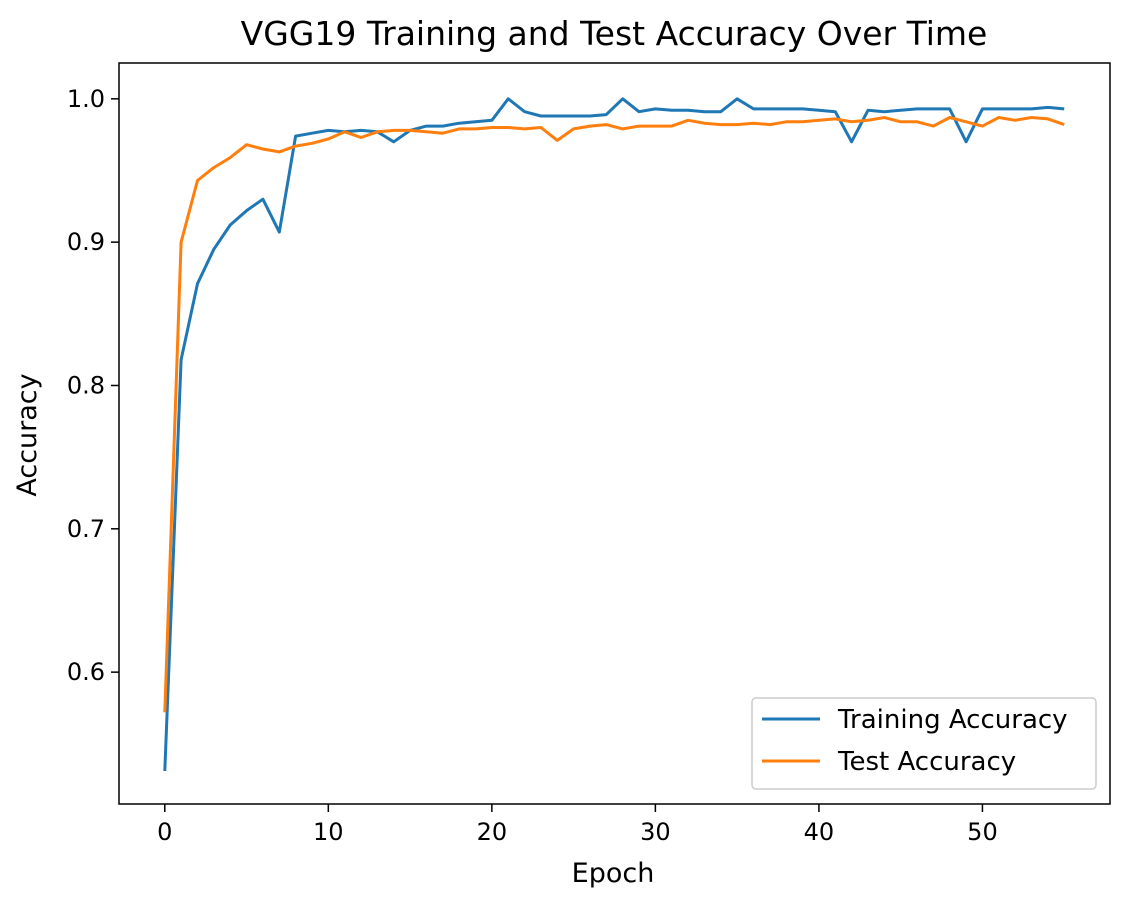  Describe the element at coordinates (86, 385) in the screenshot. I see `y-tick-label: 0.8` at that location.